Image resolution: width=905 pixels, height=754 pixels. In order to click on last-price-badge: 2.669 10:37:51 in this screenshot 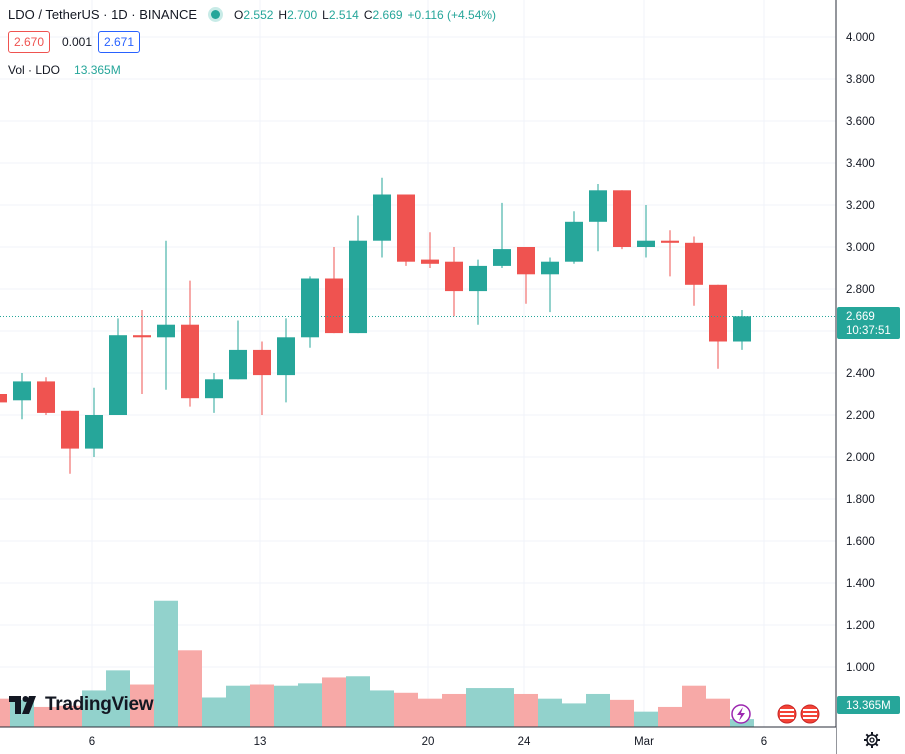, I will do `click(868, 323)`.